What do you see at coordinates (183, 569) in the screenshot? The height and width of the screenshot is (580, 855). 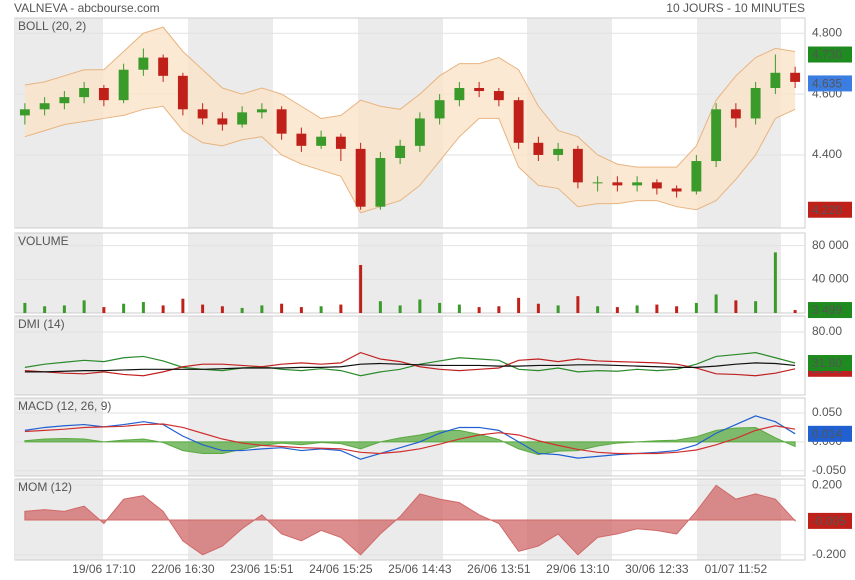 I see `x-tick-label: 22/06 16:30` at bounding box center [183, 569].